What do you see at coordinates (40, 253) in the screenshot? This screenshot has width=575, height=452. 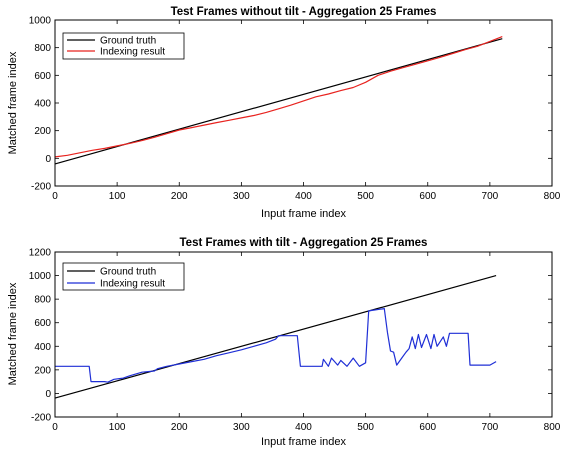 I see `y-tick-label: 1200` at bounding box center [40, 253].